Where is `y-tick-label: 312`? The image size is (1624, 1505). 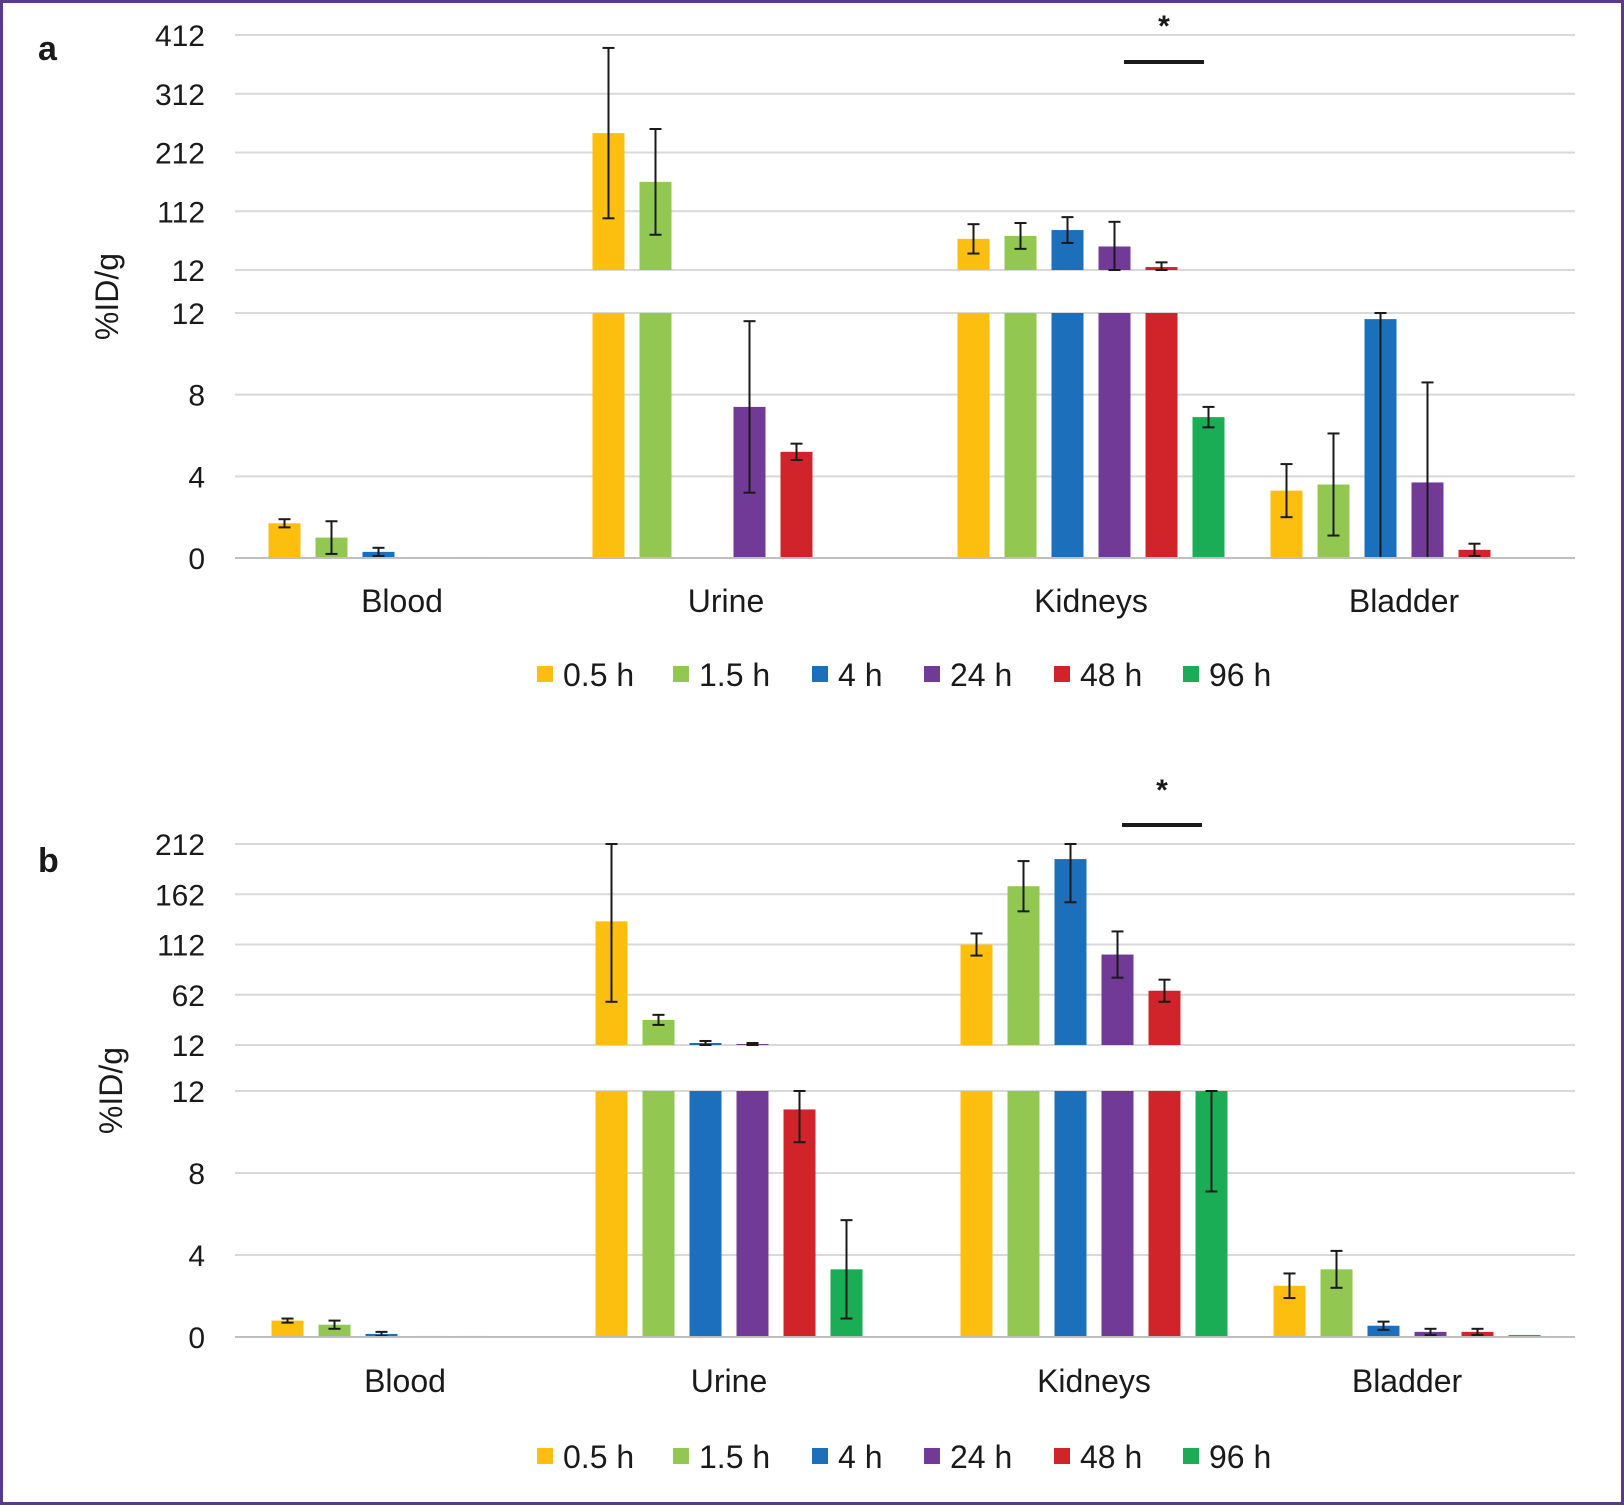
y-tick-label: 312 is located at coordinates (180, 95).